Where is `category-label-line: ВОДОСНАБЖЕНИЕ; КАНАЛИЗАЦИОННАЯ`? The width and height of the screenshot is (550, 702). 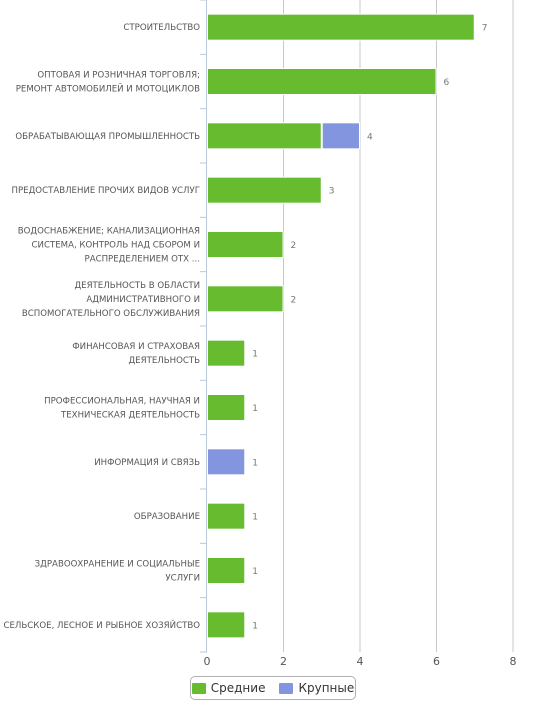 category-label-line: ВОДОСНАБЖЕНИЕ; КАНАЛИЗАЦИОННАЯ is located at coordinates (109, 232).